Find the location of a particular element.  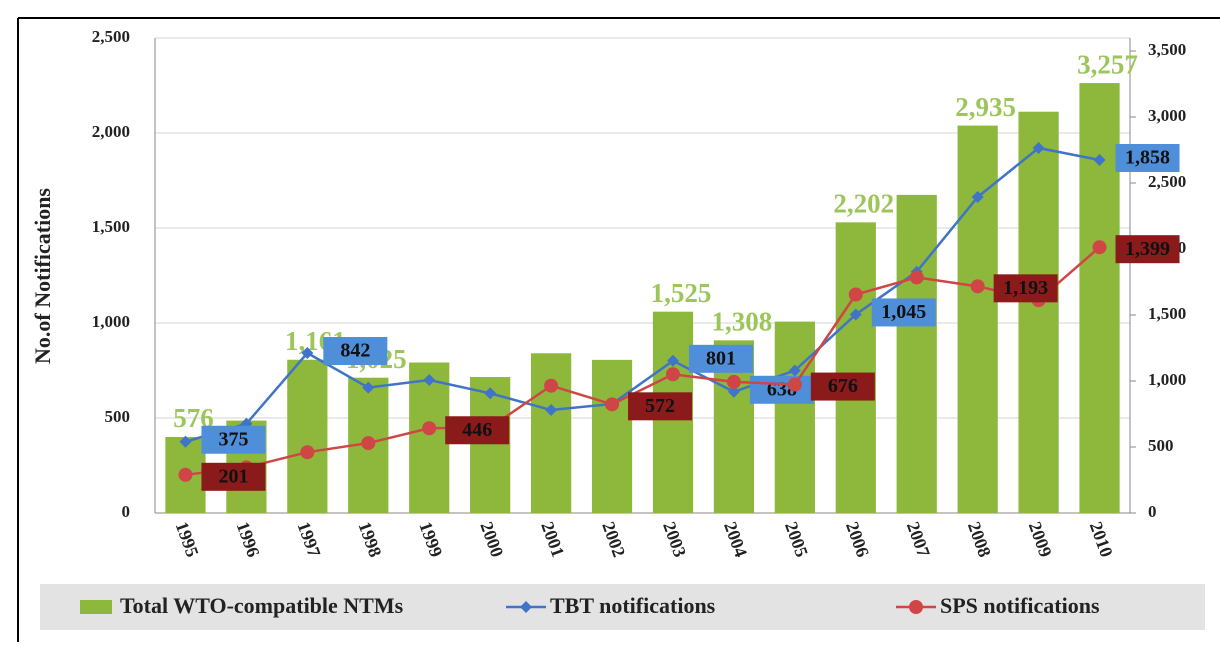

data-label: 676 is located at coordinates (843, 386).